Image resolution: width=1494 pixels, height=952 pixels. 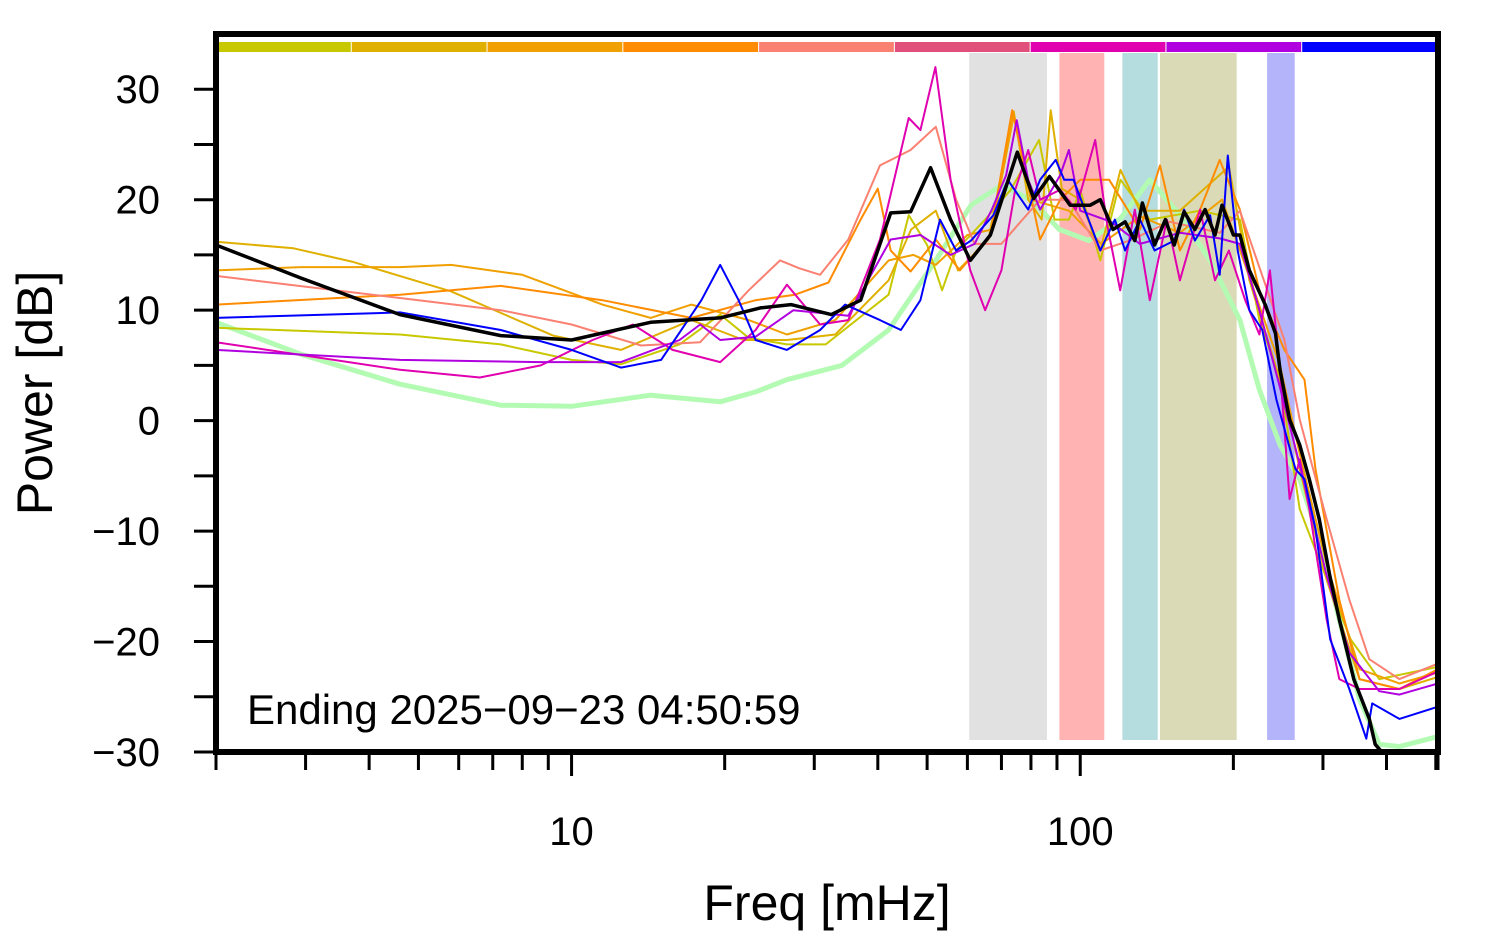 I want to click on y-tick-label: 0, so click(x=149, y=422).